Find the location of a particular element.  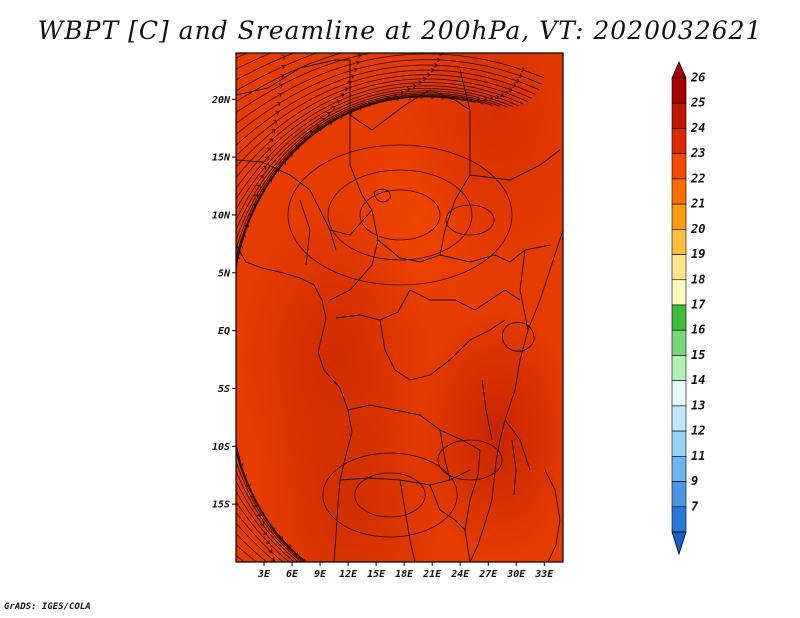

colorbar-label: 19 is located at coordinates (698, 254).